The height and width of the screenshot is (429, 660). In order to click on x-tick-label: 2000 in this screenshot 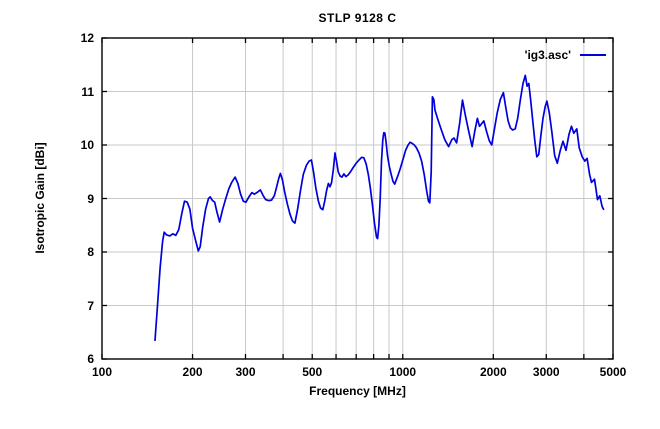, I will do `click(493, 372)`.